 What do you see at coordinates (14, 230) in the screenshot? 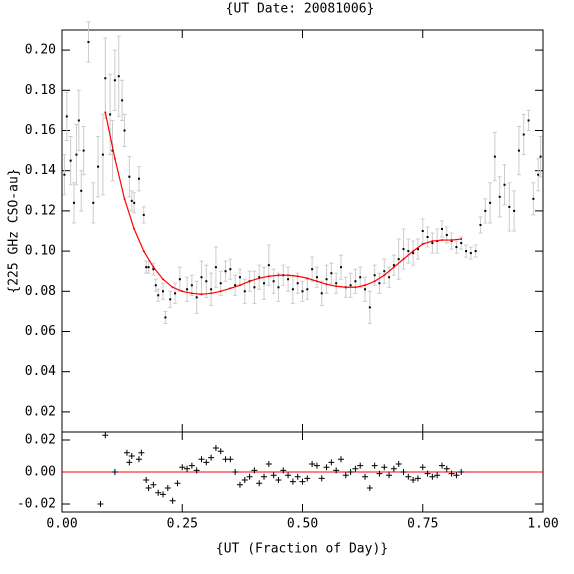
I see `y-axis-label: {225 GHz CSO-au}` at bounding box center [14, 230].